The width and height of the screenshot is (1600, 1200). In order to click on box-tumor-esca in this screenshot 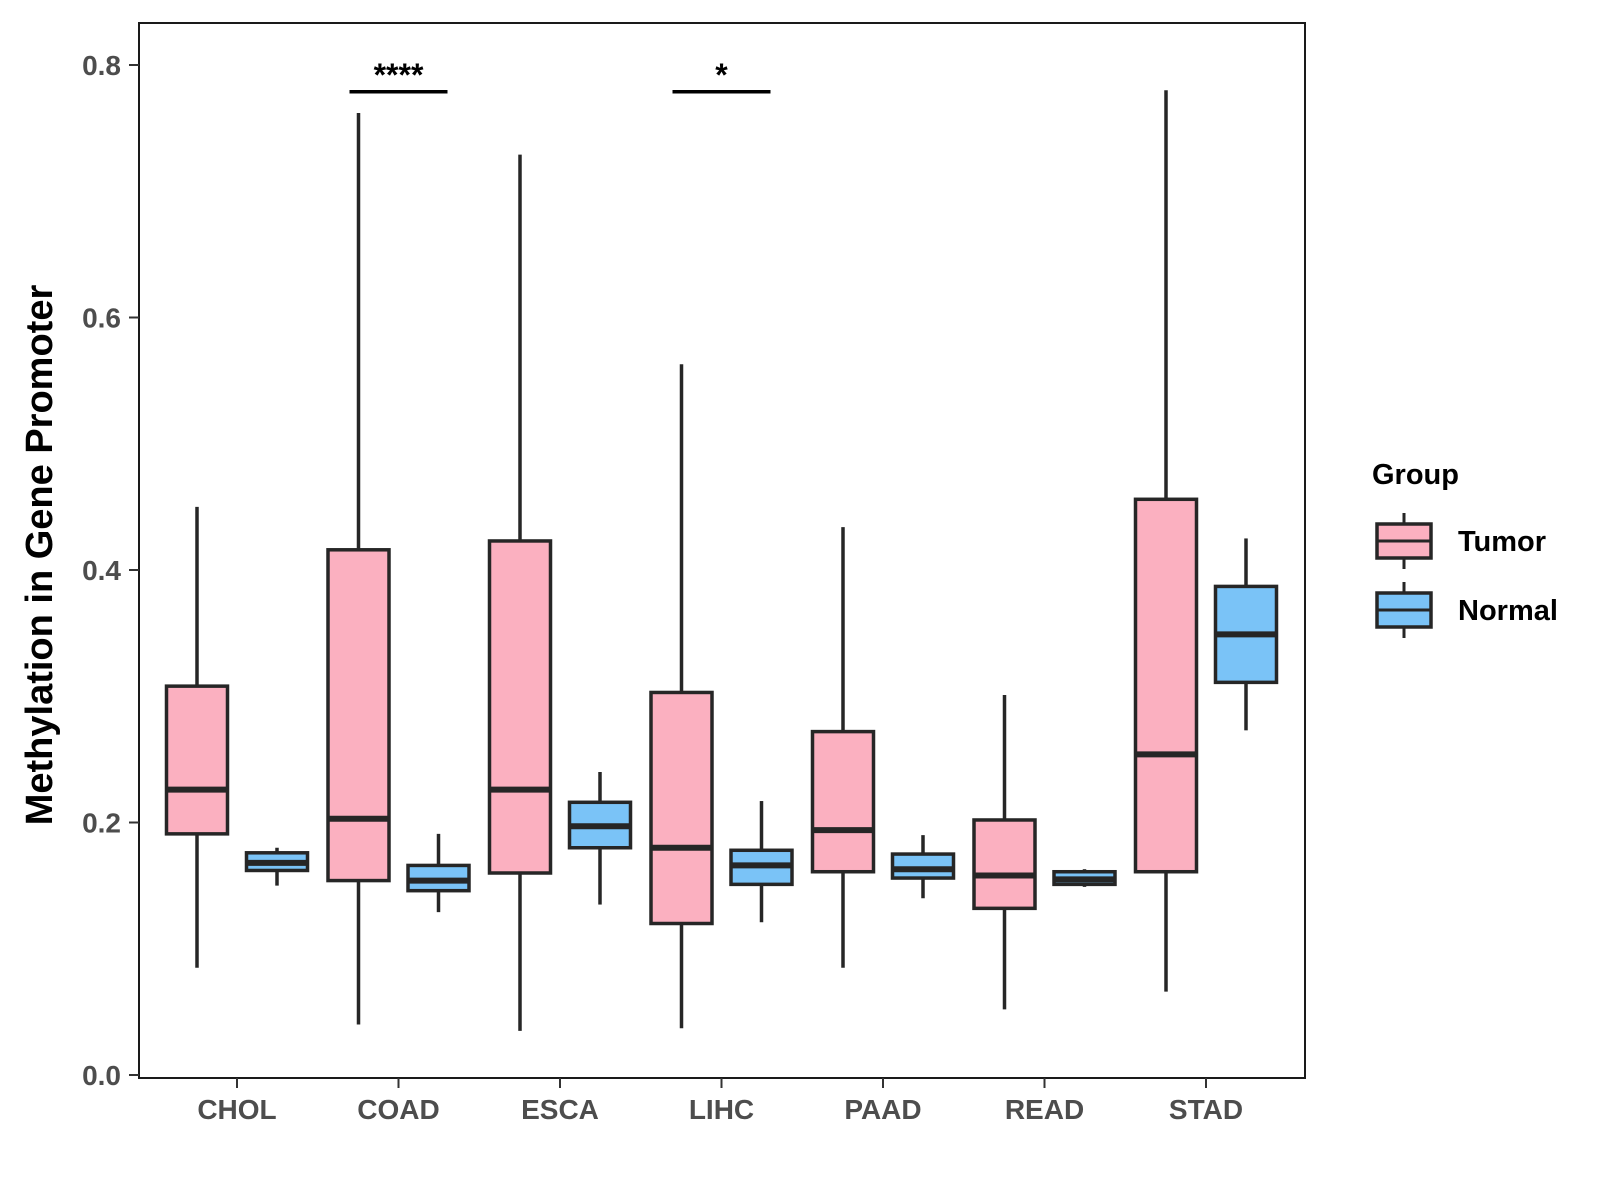, I will do `click(520, 592)`.